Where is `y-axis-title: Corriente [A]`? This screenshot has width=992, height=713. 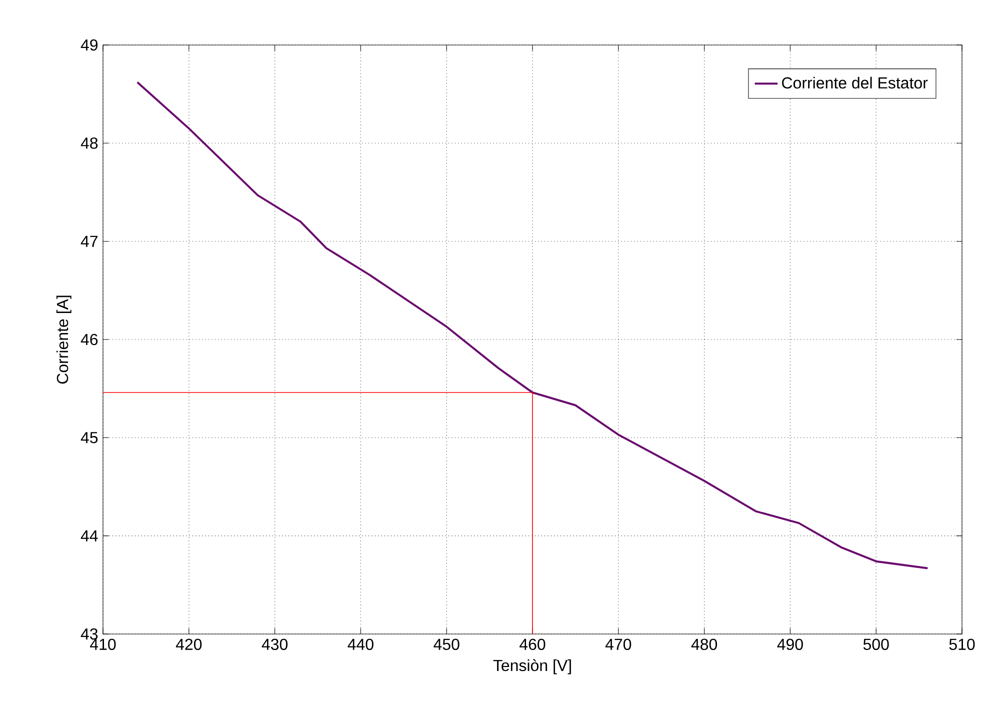
y-axis-title: Corriente [A] is located at coordinates (64, 340).